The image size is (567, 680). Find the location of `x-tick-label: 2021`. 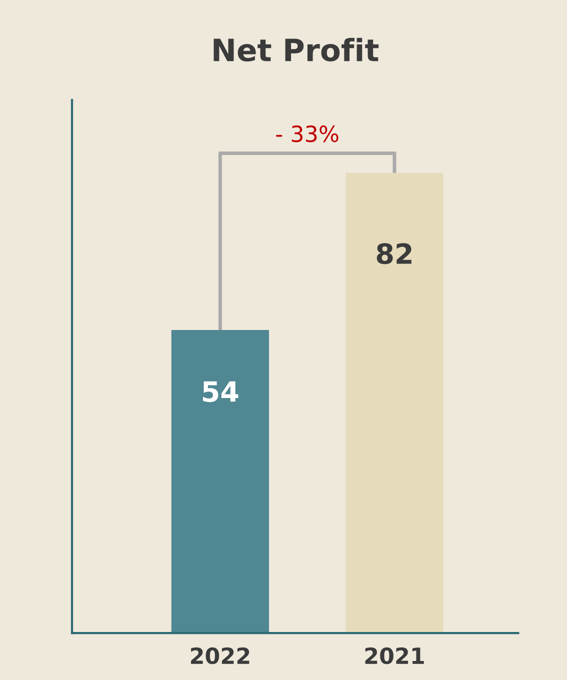

x-tick-label: 2021 is located at coordinates (394, 655).